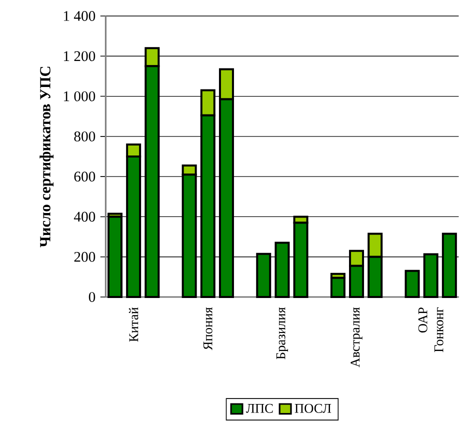  Describe the element at coordinates (259, 408) in the screenshot. I see `legend-label: ЛПС` at that location.